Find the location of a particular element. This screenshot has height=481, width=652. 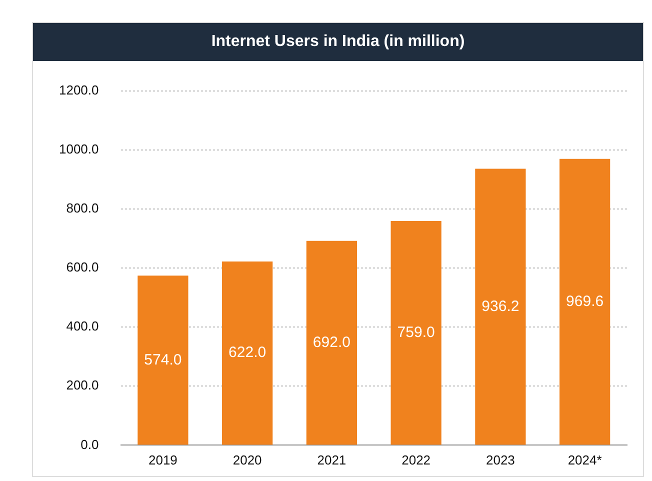

y-tick-label: 600.0 is located at coordinates (82, 267).